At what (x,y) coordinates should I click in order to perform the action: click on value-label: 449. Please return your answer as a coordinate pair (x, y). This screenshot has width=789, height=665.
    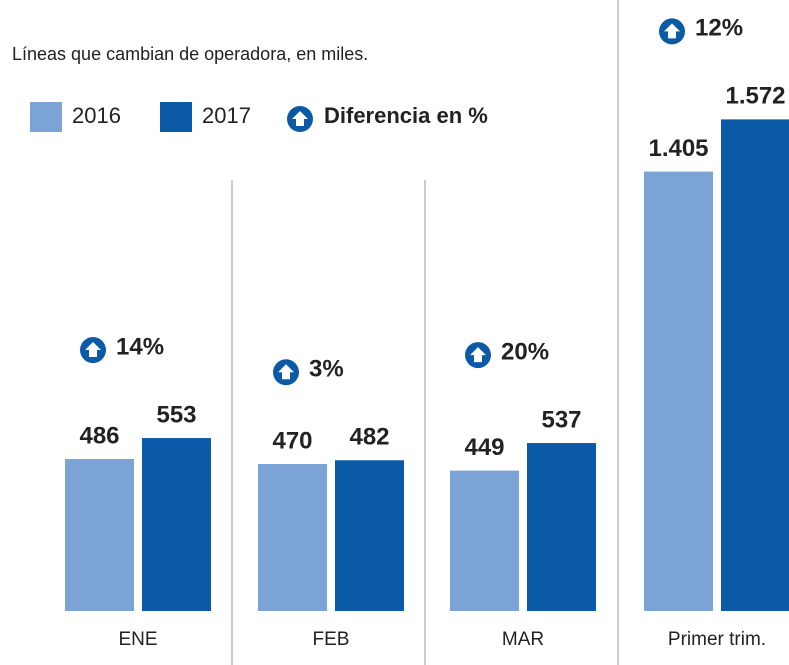
    Looking at the image, I should click on (484, 447).